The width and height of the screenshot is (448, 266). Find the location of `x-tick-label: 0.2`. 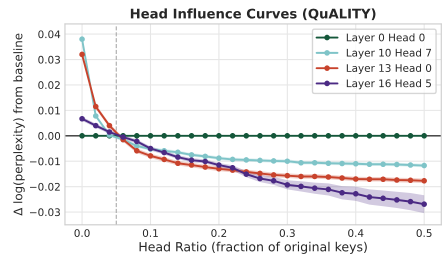

x-tick-label: 0.2 is located at coordinates (218, 233).